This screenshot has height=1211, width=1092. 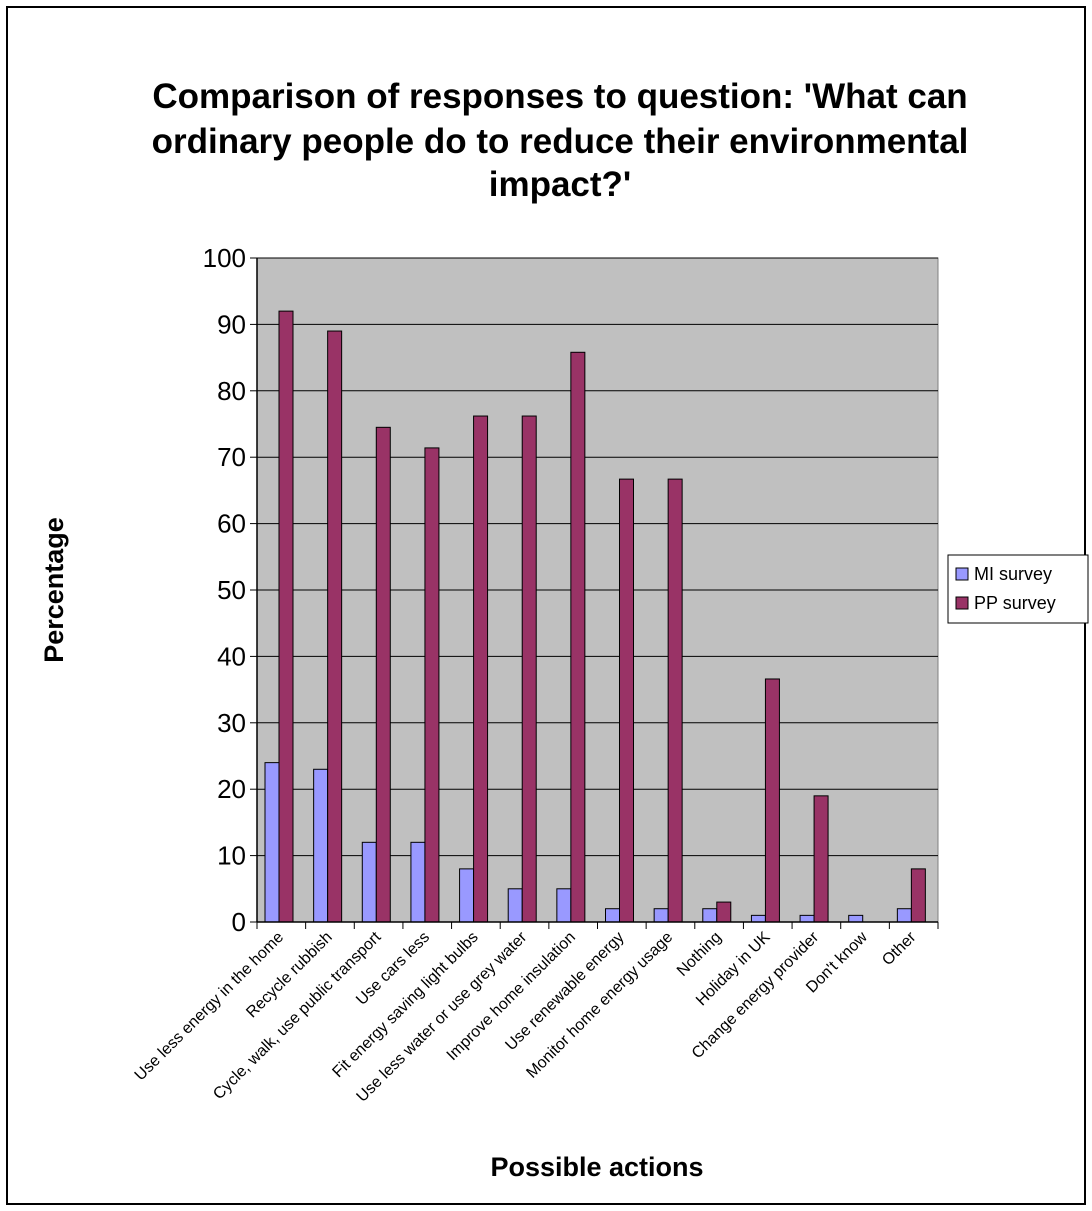 I want to click on y-axis-ticks: 0 10 20 30 40 50 60 70 80 90 100, so click(x=230, y=590).